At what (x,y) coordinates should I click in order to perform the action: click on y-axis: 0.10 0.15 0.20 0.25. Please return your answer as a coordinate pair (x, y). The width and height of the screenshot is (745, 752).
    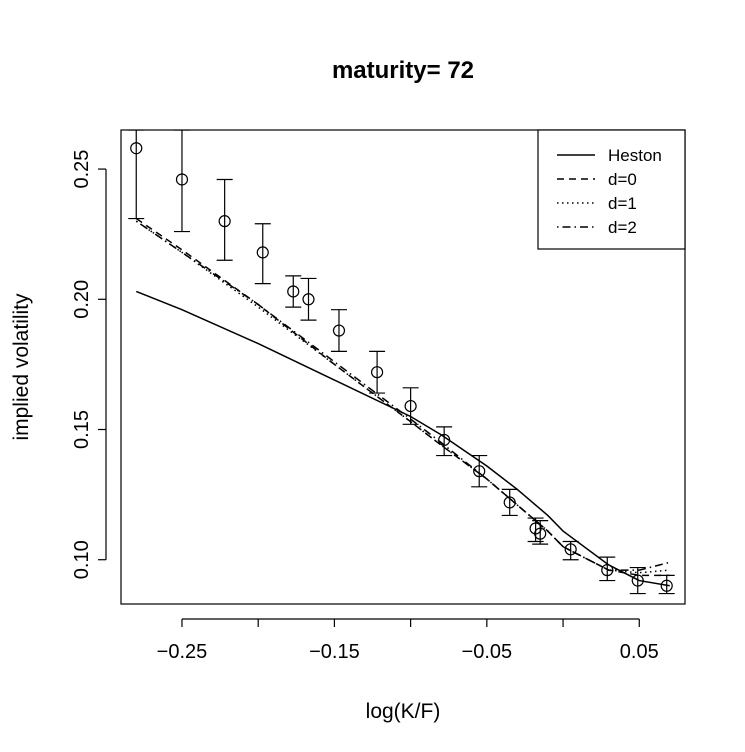
    Looking at the image, I should click on (89, 364).